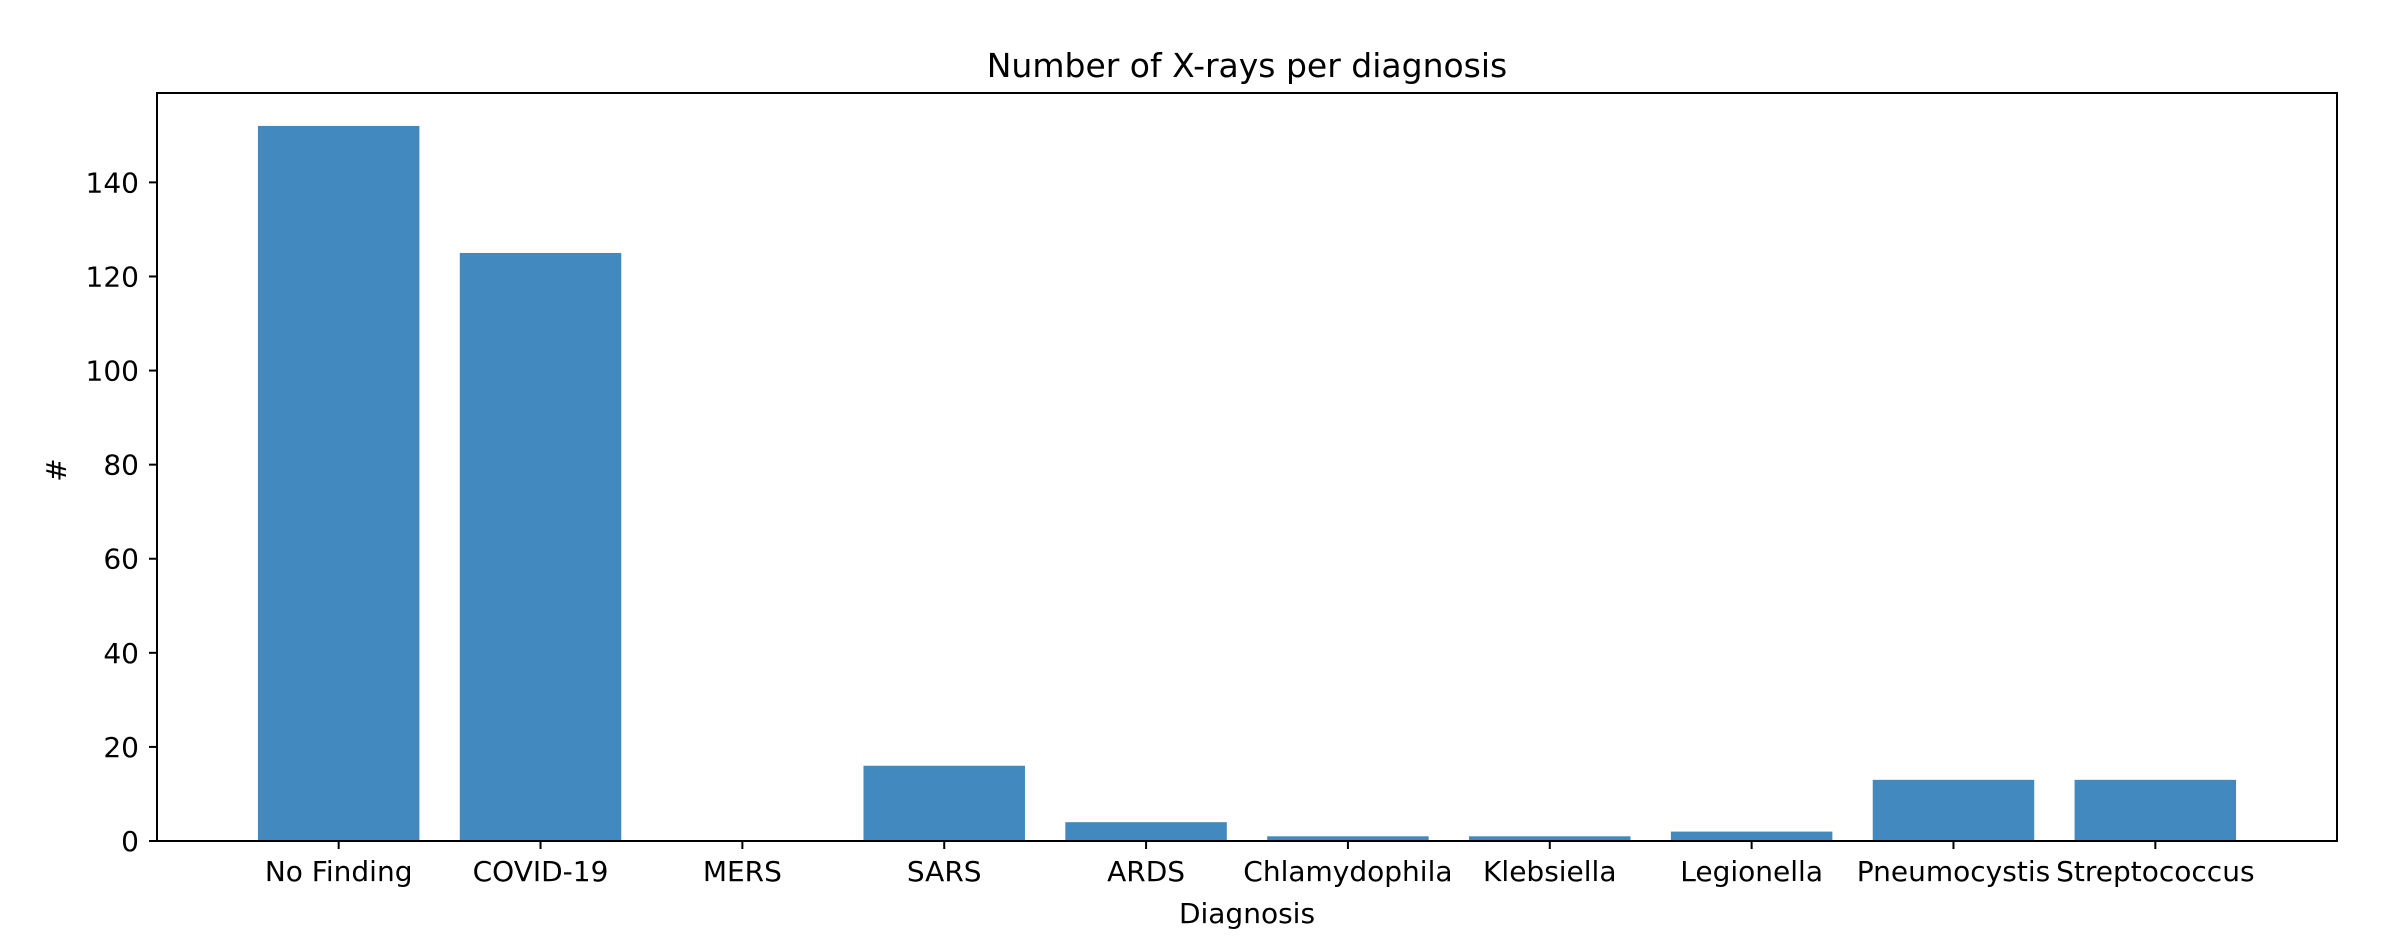 The height and width of the screenshot is (936, 2398). I want to click on y-tick-label: 80, so click(121, 465).